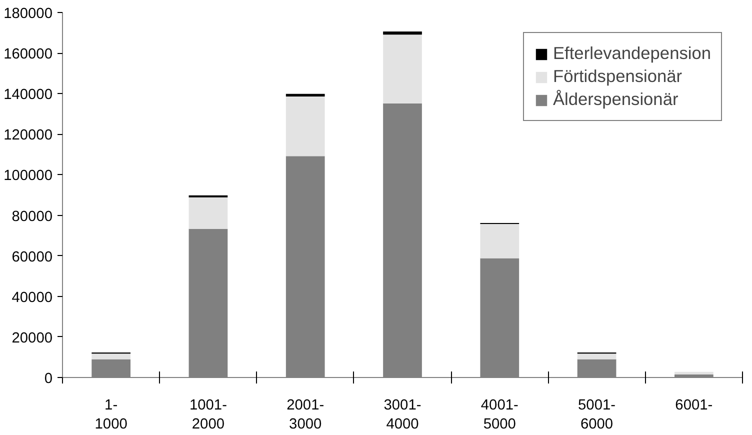  Describe the element at coordinates (694, 406) in the screenshot. I see `x-tick-label: 6001-` at that location.